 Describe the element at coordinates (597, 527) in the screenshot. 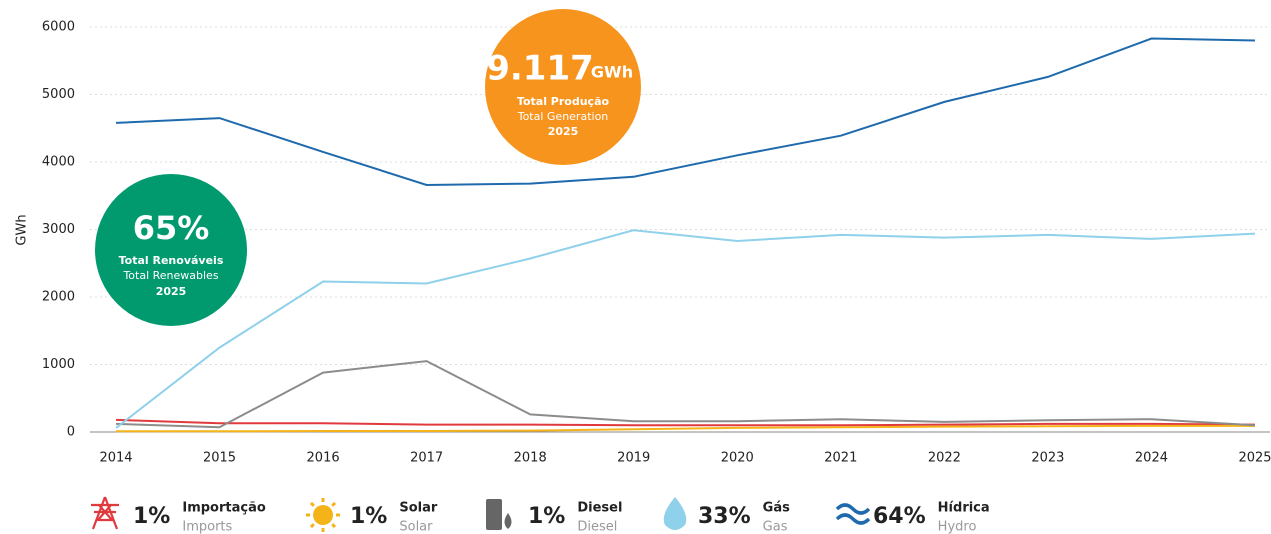

I see `legend-name-en: Diesel` at that location.